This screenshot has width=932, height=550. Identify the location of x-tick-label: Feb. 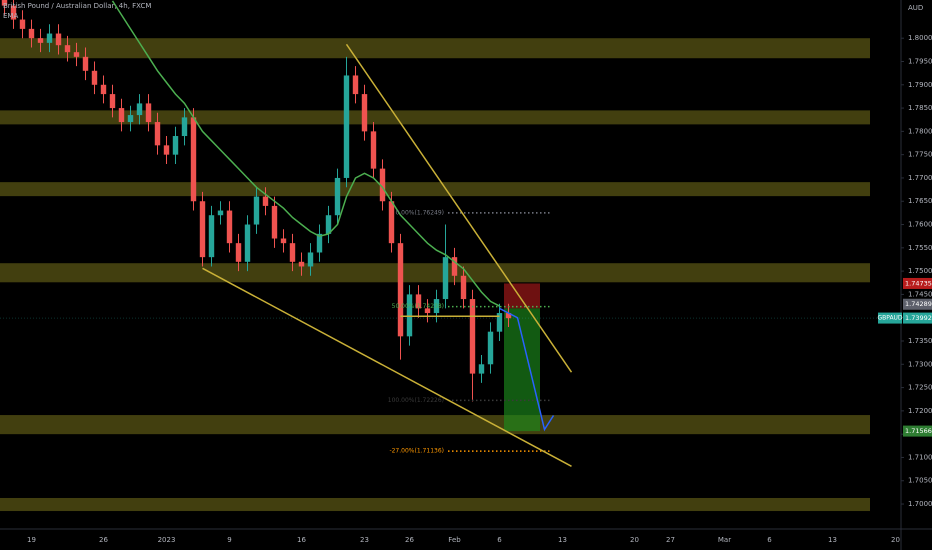
(454, 540).